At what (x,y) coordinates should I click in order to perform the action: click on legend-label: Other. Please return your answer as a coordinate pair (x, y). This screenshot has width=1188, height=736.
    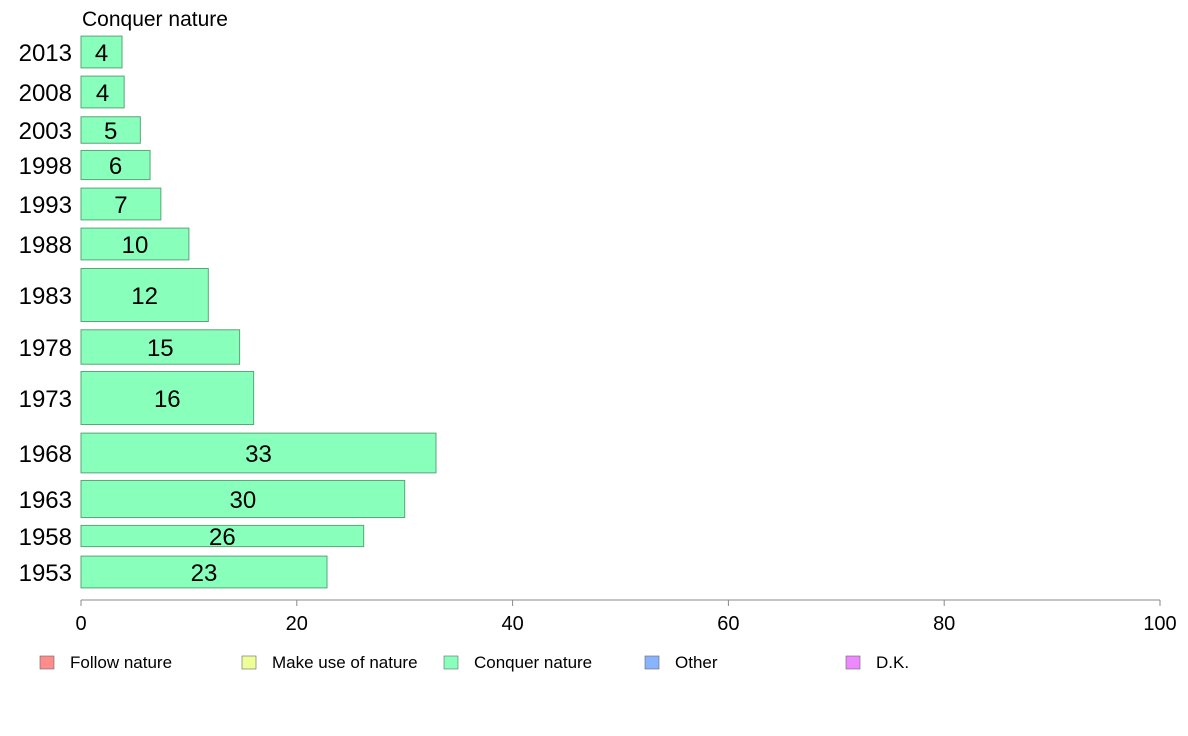
    Looking at the image, I should click on (696, 662).